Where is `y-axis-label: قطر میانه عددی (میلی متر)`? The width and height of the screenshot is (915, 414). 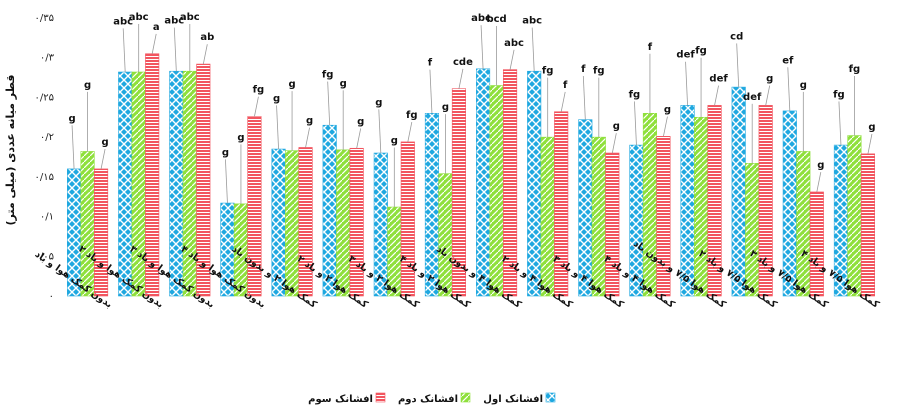
y-axis-label: قطر میانه عددی (میلی متر) is located at coordinates (10, 149).